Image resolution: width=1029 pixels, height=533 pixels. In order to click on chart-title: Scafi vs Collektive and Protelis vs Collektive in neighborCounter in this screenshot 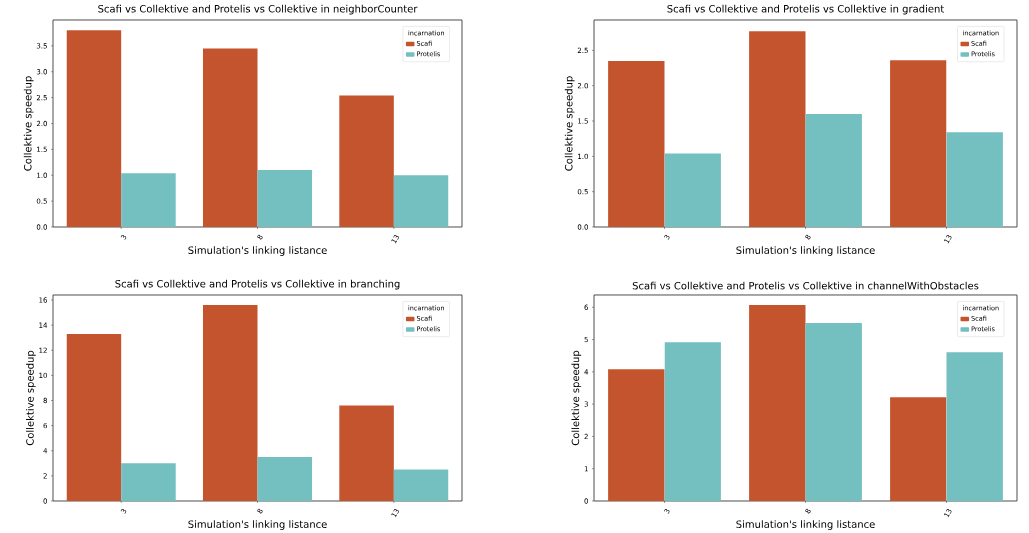, I will do `click(258, 9)`.